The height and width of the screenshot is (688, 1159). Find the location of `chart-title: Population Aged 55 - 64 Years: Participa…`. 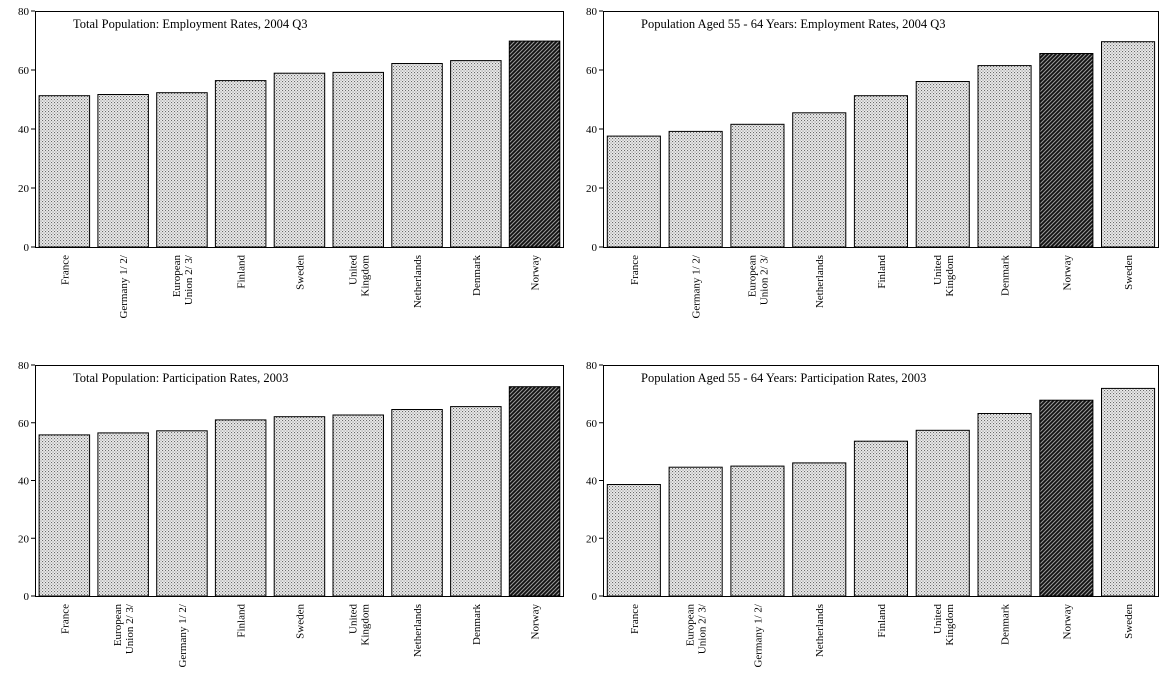

chart-title: Population Aged 55 - 64 Years: Participa… is located at coordinates (783, 378).